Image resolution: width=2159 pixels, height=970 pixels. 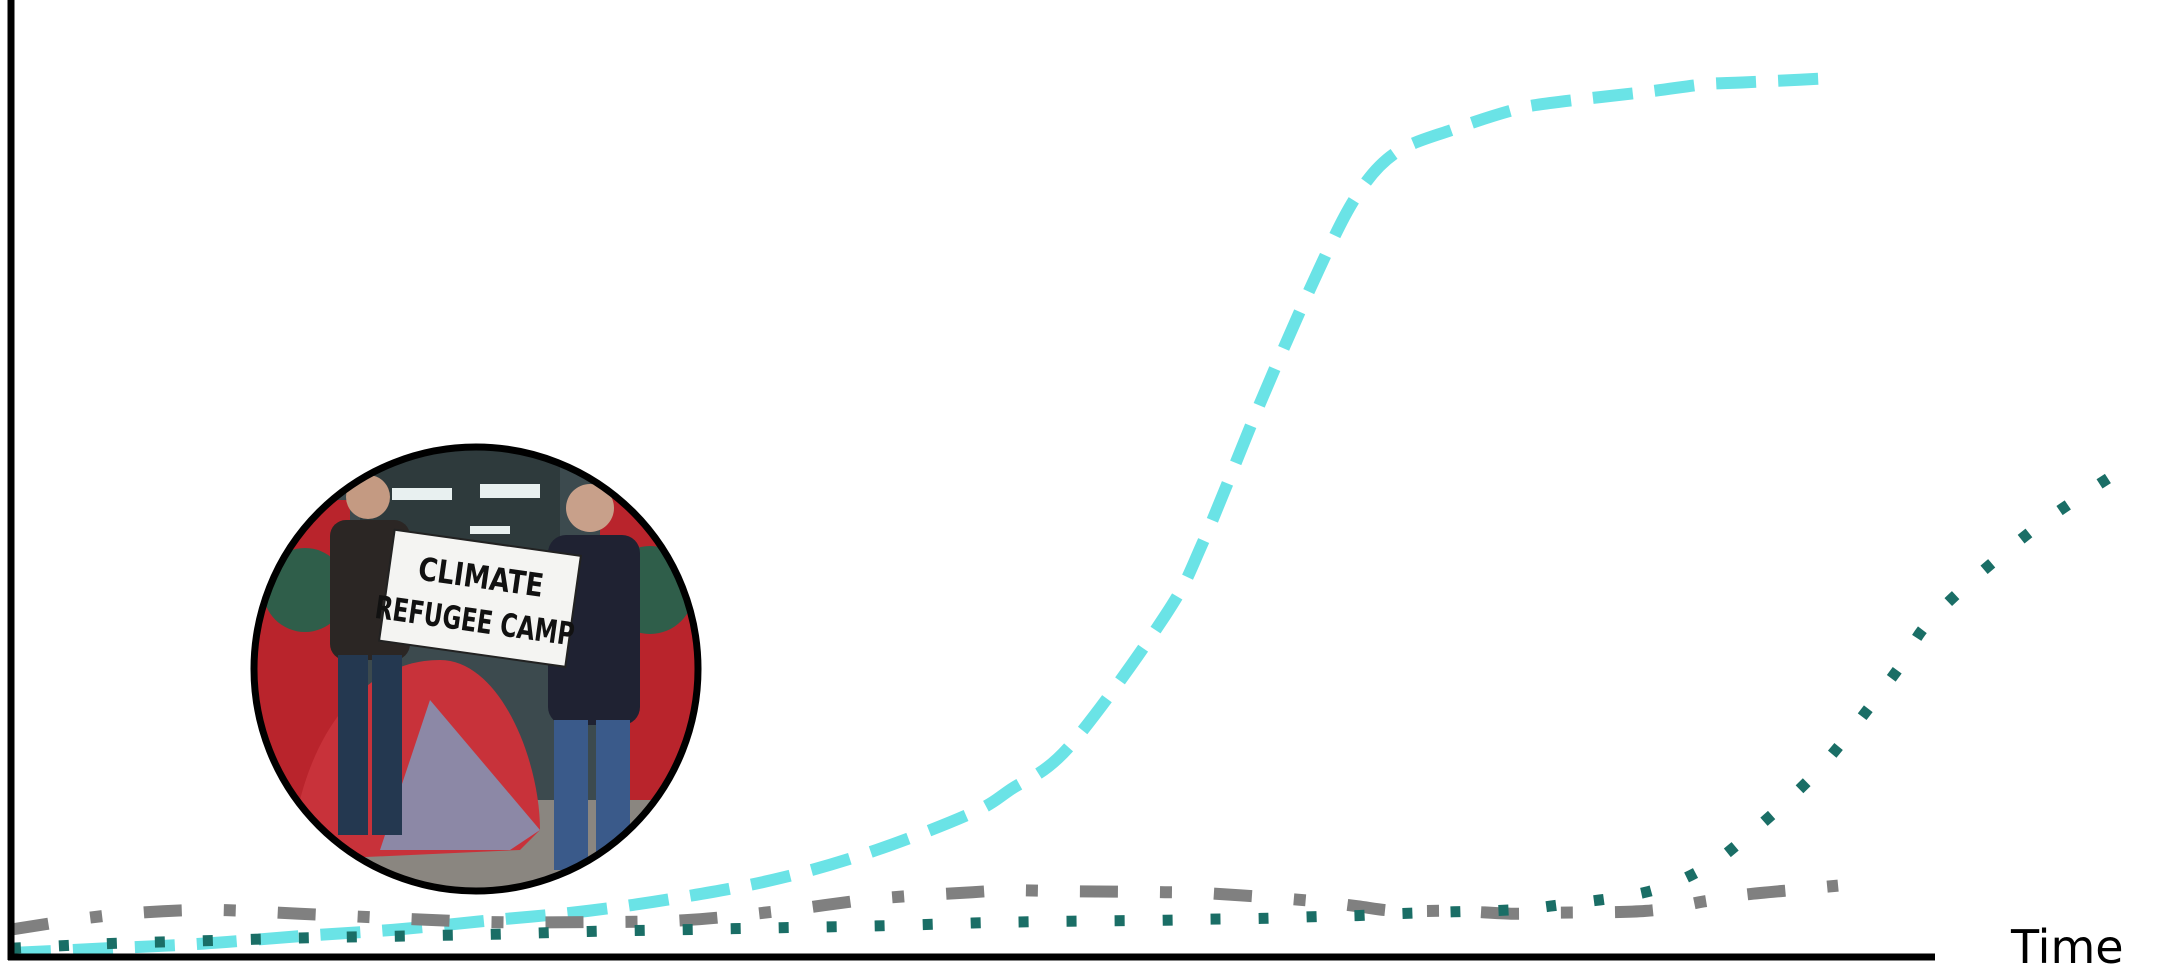 I want to click on inset-photo: CLIMATE REFUGEE CAMP, so click(x=476, y=669).